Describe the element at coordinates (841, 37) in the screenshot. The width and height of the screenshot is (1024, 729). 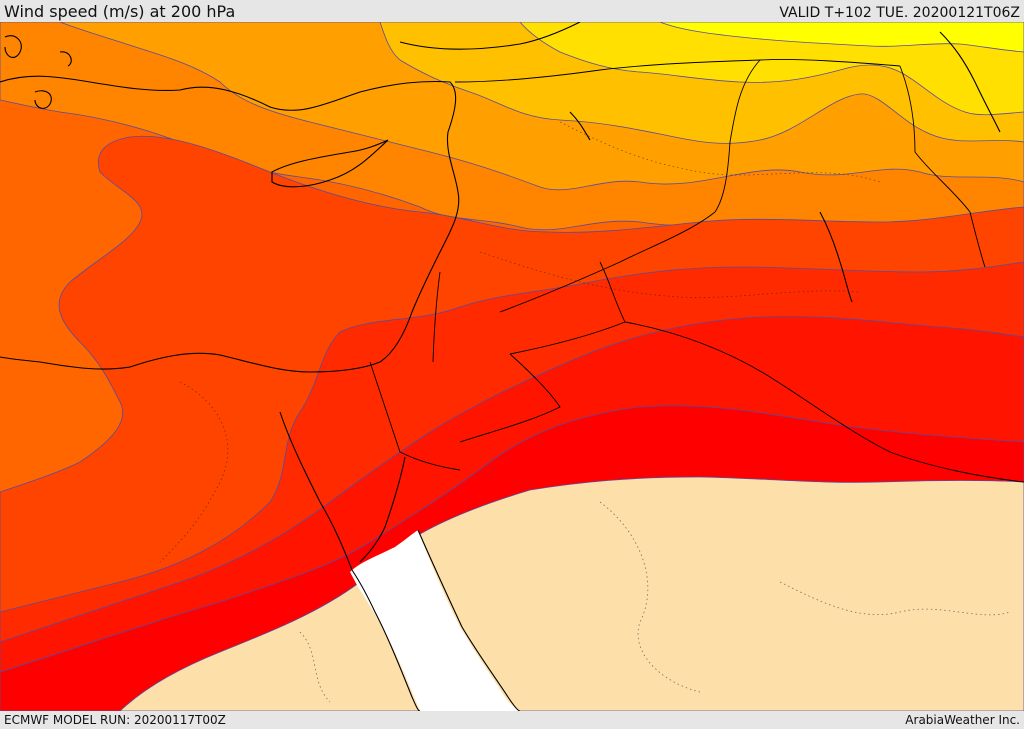
I see `band-yellow` at that location.